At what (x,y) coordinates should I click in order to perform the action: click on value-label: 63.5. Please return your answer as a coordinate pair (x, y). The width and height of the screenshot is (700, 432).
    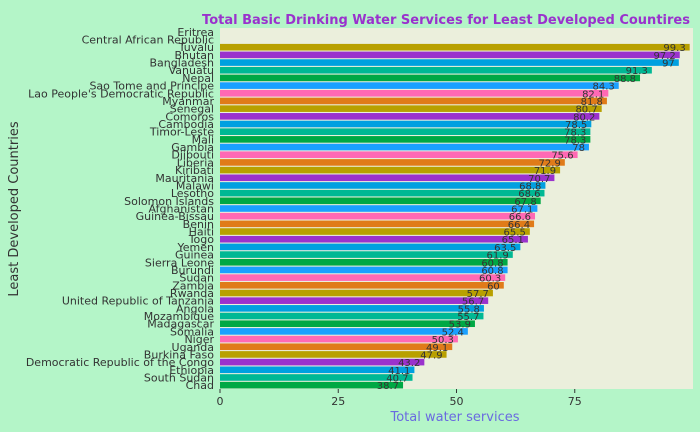
    Looking at the image, I should click on (505, 248).